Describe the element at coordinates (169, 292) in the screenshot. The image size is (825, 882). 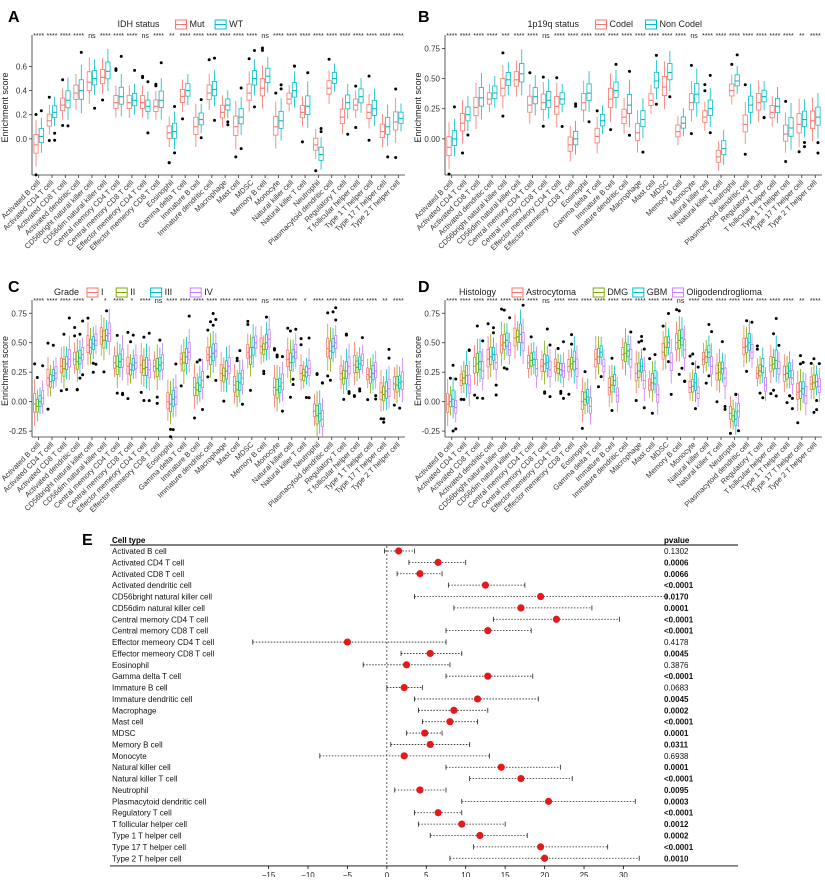
I see `legend-label: III` at that location.